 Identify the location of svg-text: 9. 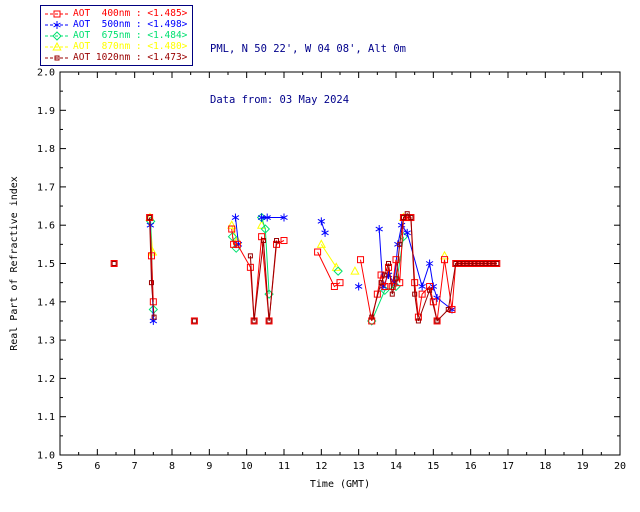
(209, 466).